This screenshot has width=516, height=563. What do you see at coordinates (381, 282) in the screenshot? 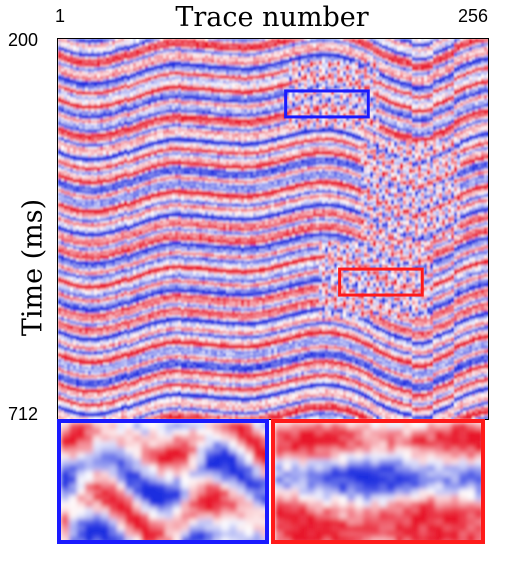
I see `zoom-box-red` at bounding box center [381, 282].